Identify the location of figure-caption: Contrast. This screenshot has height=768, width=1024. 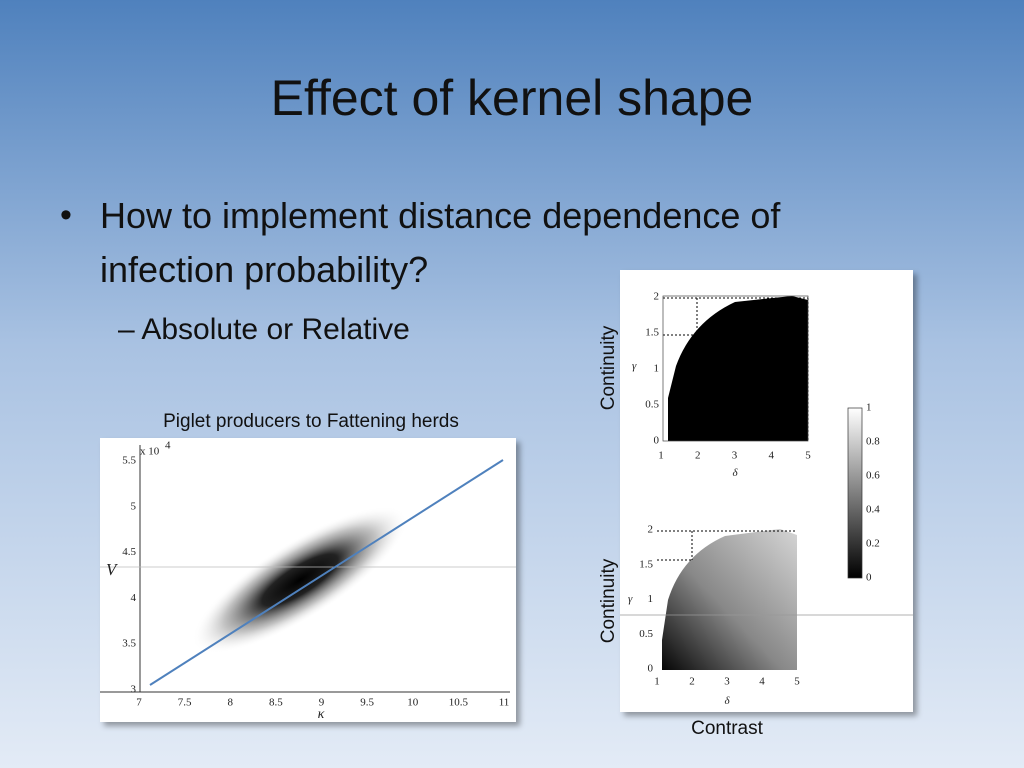
(727, 728).